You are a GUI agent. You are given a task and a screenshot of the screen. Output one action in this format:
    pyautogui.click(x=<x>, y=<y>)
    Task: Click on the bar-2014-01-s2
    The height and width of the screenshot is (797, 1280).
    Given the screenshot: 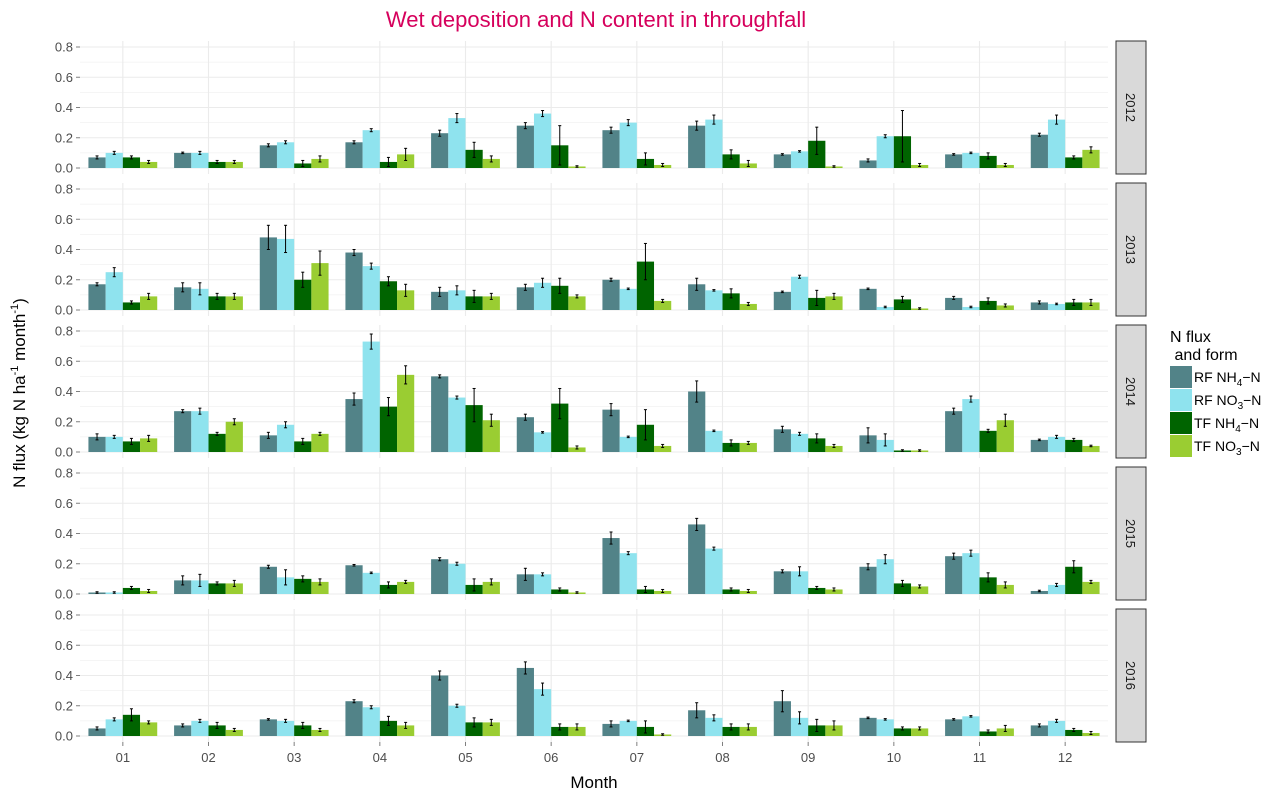 What is the action you would take?
    pyautogui.click(x=131, y=446)
    